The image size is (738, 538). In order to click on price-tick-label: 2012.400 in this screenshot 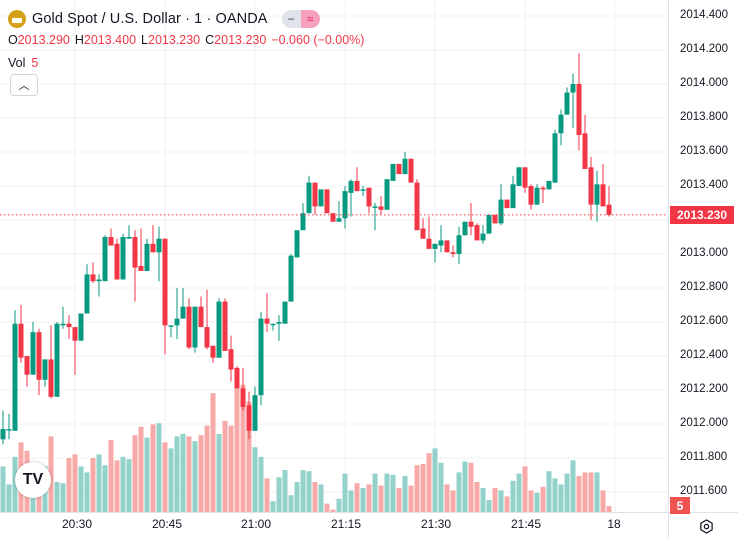, I will do `click(704, 355)`.